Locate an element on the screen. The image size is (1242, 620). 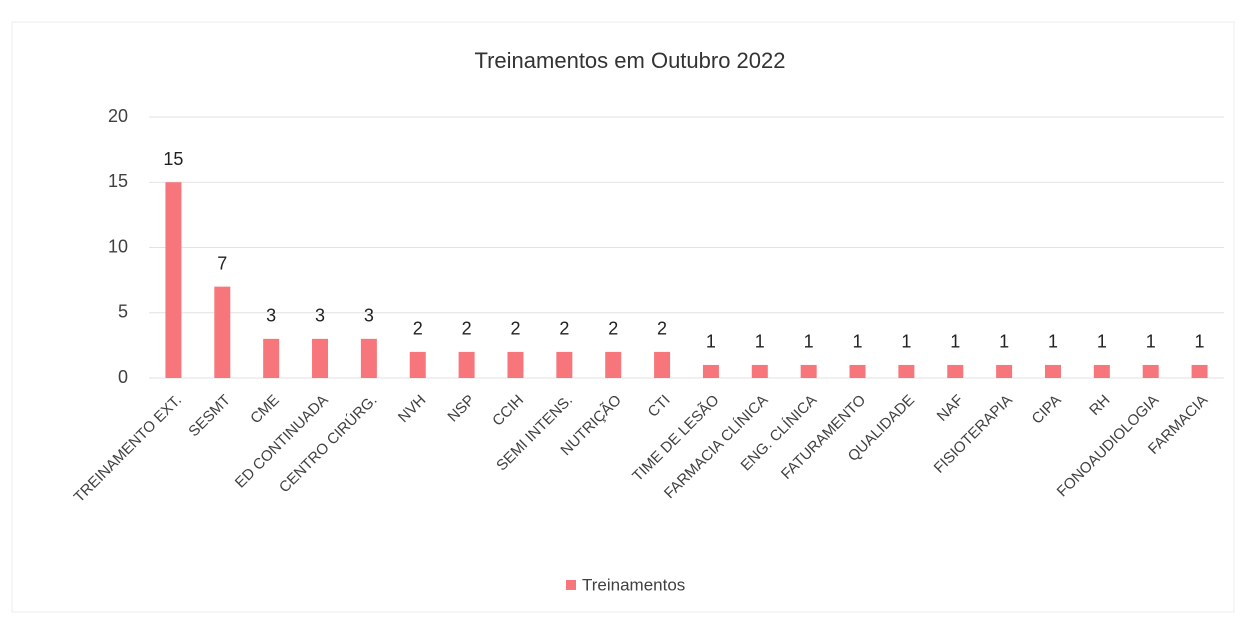
legend-label: Treinamentos is located at coordinates (633, 584).